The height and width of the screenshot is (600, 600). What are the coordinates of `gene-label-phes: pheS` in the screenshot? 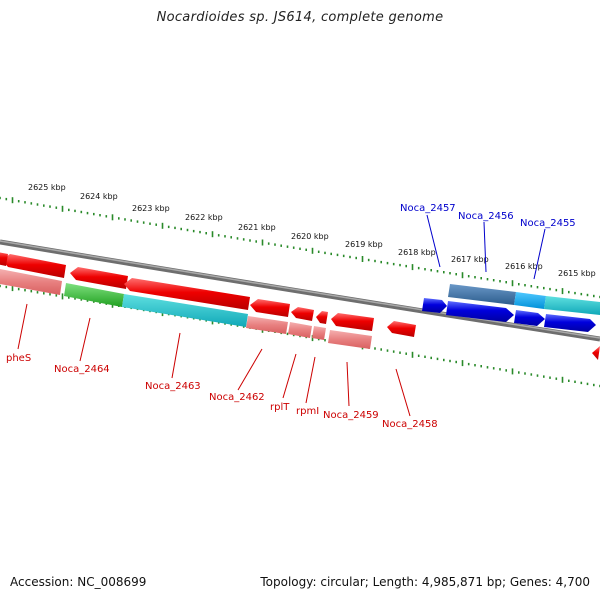 It's located at (18, 358).